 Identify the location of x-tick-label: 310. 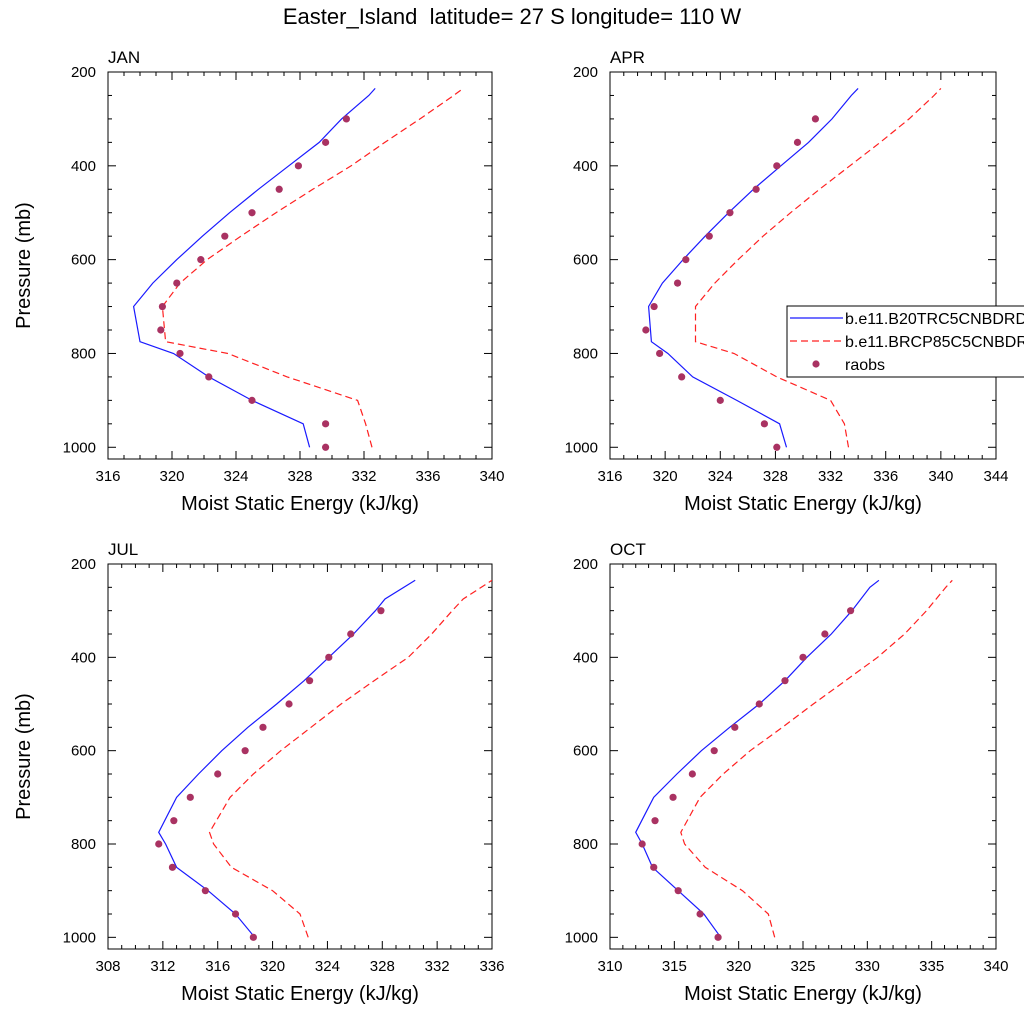
(609, 966).